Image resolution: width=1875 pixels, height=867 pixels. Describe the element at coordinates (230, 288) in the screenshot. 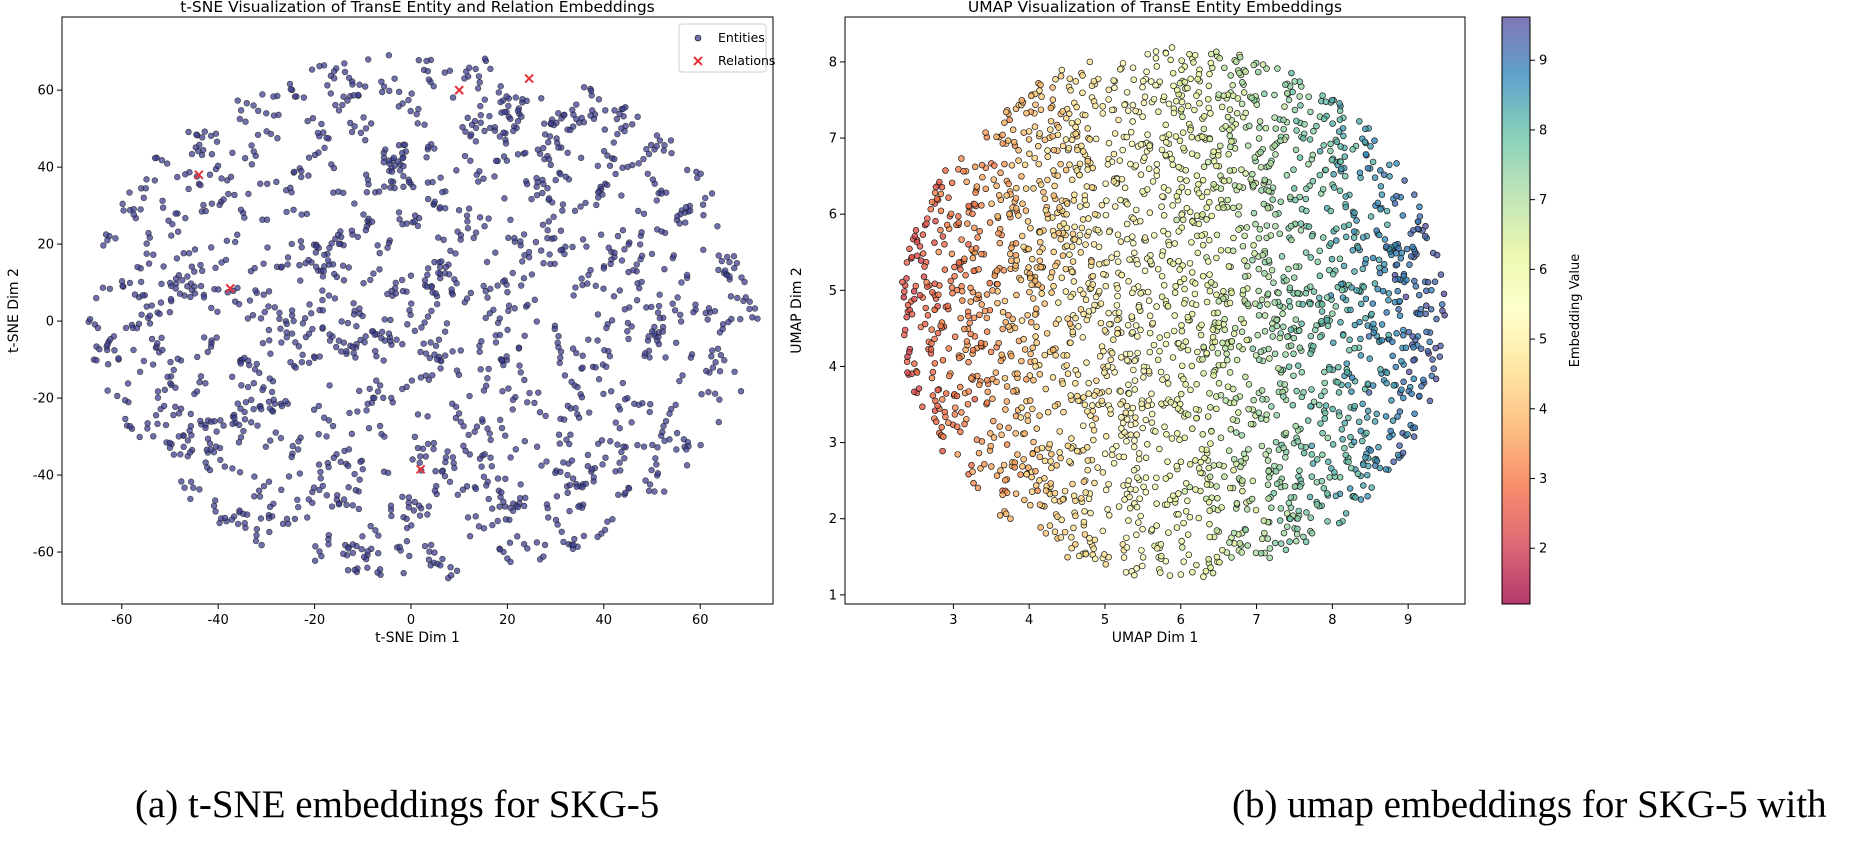

I see `x-marker-icon` at that location.